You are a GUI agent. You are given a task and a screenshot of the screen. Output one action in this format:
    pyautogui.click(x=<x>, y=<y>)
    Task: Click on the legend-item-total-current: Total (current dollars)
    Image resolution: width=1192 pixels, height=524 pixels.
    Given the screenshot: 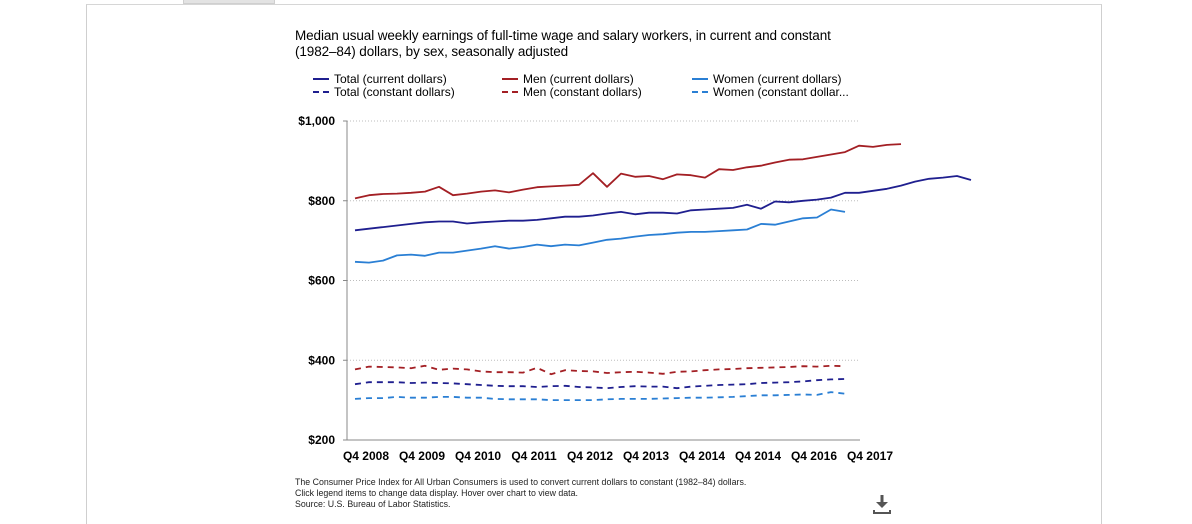 What is the action you would take?
    pyautogui.click(x=380, y=79)
    